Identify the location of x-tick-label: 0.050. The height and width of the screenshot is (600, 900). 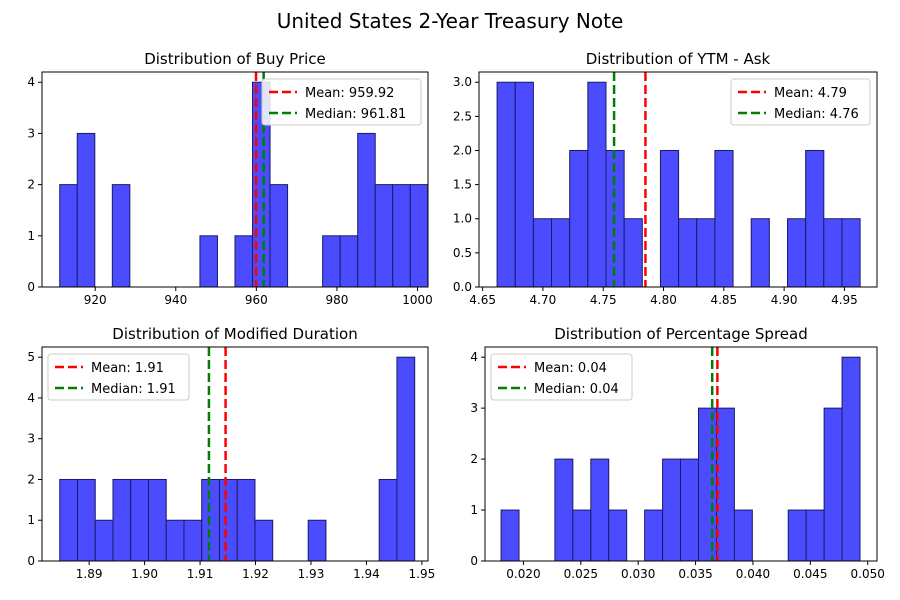
(868, 574).